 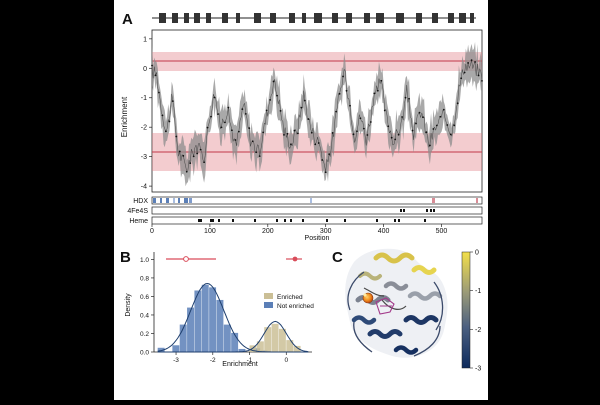 I want to click on panel-a-letter: A, so click(x=127, y=19).